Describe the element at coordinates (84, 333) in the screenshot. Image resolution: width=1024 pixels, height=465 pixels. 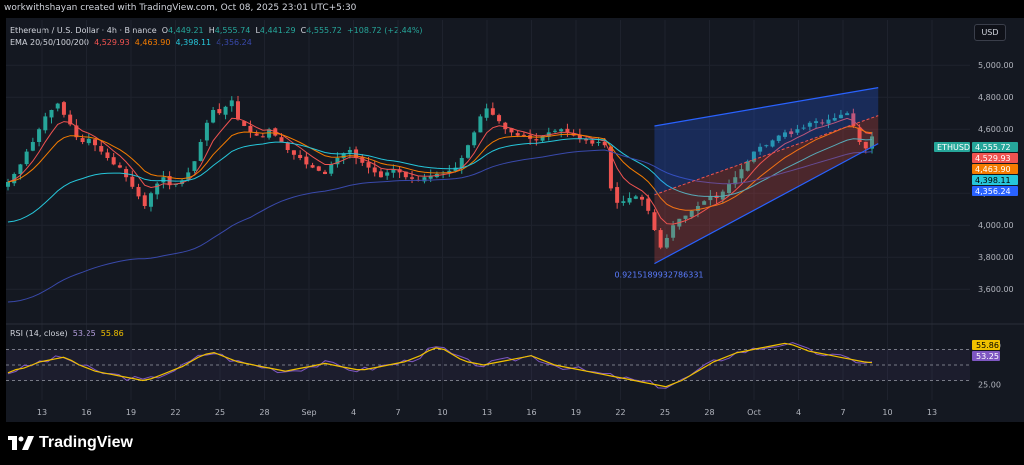
I see `rsi-value: 53.25` at that location.